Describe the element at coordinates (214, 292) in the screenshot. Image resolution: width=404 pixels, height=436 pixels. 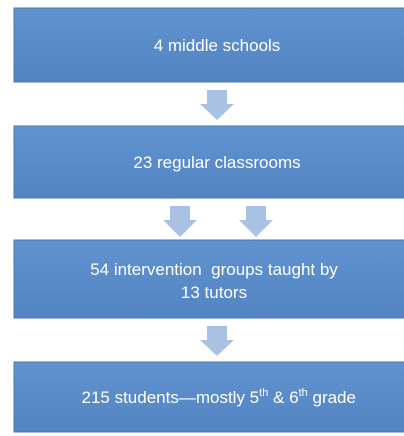
I see `box-label: 13 tutors` at that location.